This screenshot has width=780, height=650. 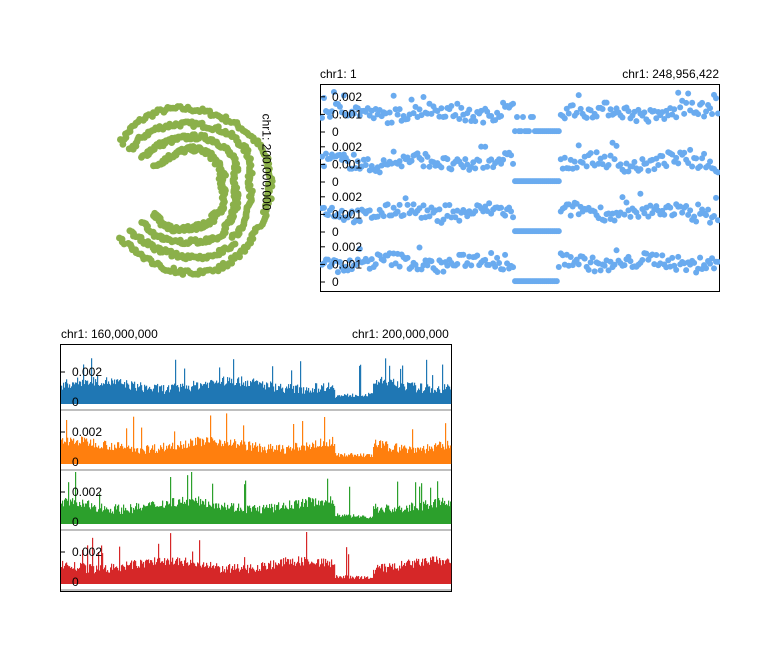 What do you see at coordinates (195, 190) in the screenshot?
I see `circular-track` at bounding box center [195, 190].